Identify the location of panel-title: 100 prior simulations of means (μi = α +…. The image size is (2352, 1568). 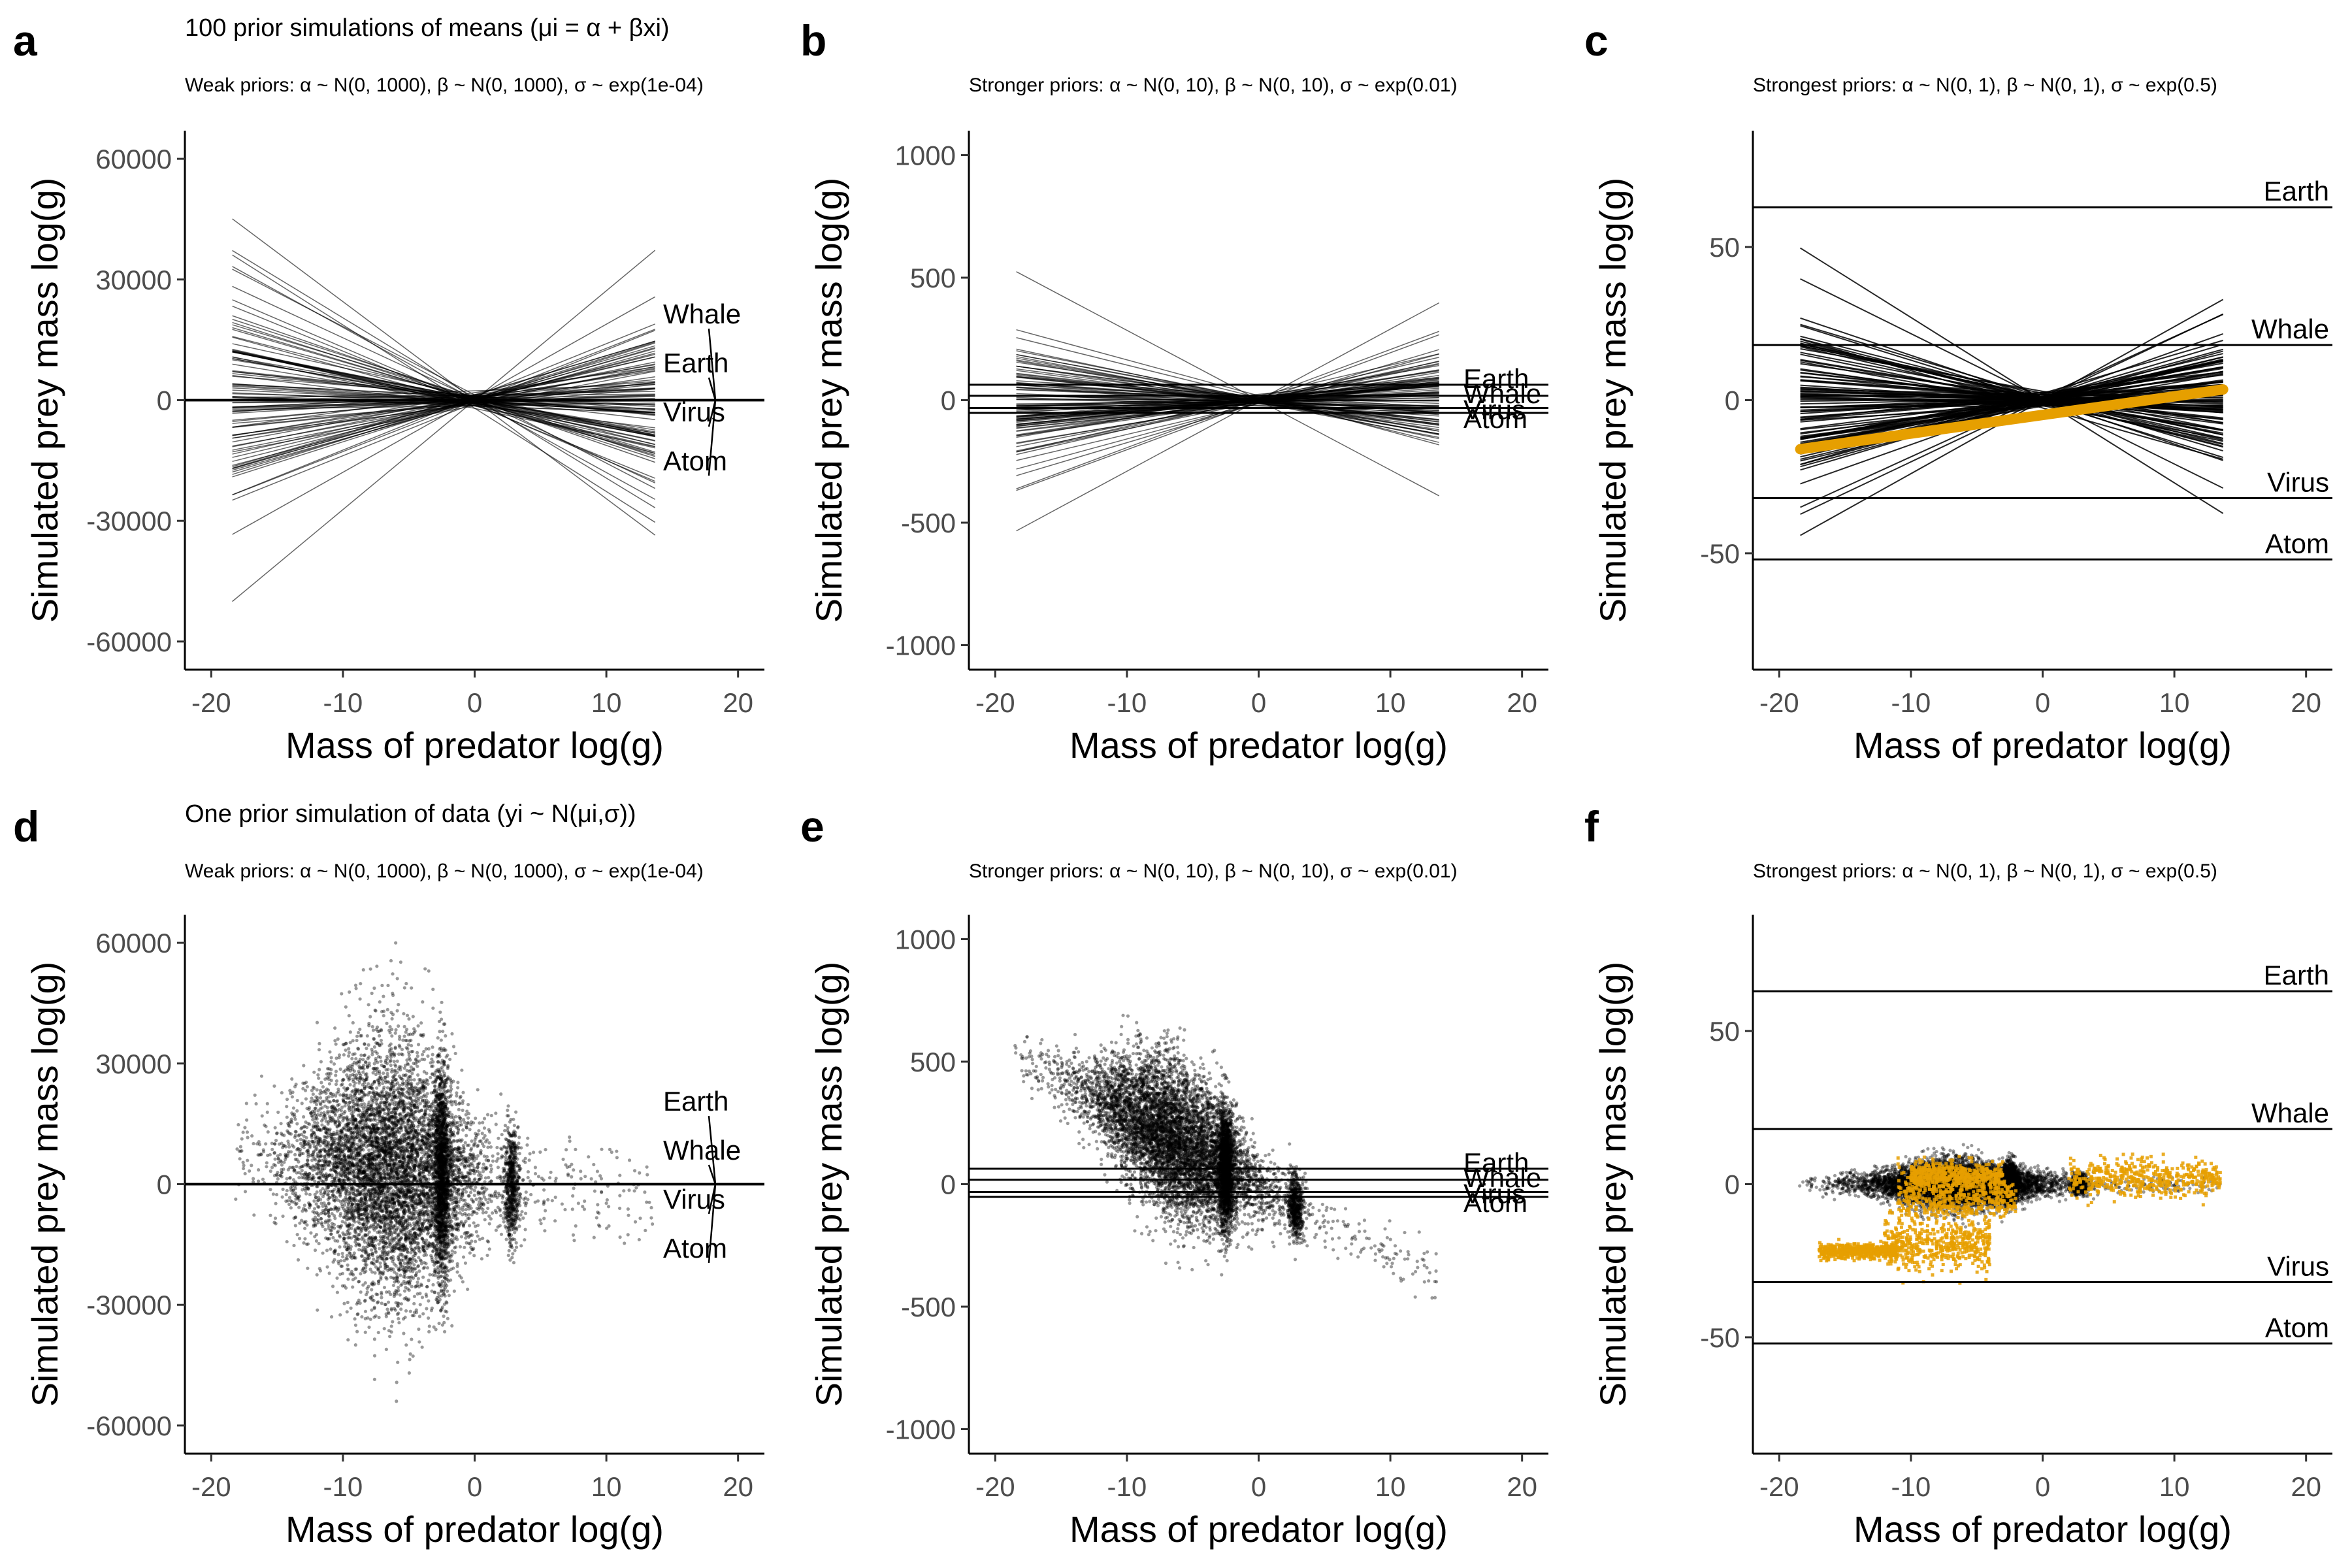
(427, 28).